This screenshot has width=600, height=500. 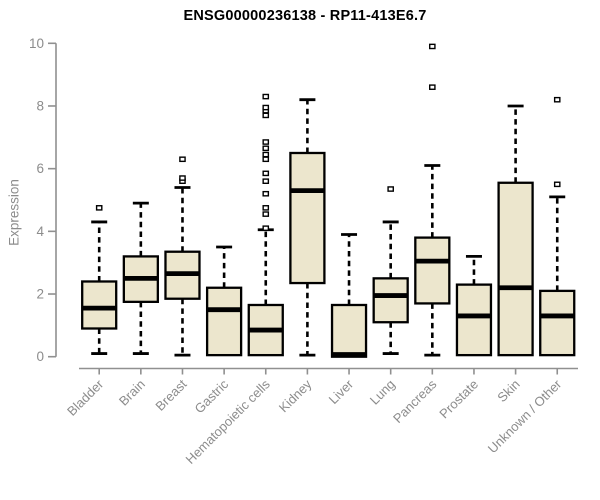 What do you see at coordinates (341, 391) in the screenshot?
I see `x-tick-label: Liver` at bounding box center [341, 391].